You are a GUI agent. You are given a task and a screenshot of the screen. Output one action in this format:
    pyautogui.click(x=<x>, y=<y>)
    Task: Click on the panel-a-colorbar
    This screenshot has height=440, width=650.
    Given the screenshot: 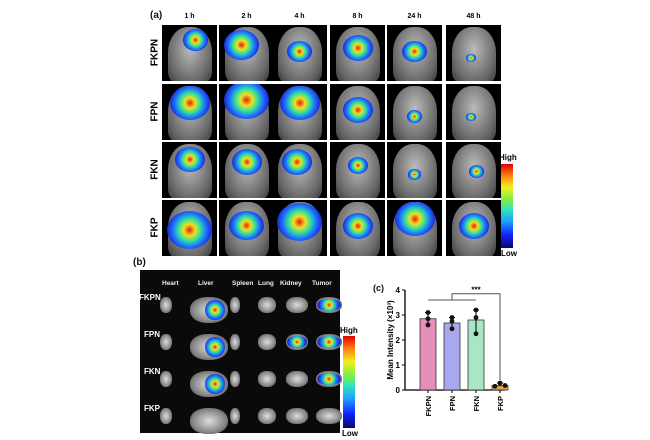 What is the action you would take?
    pyautogui.click(x=507, y=206)
    